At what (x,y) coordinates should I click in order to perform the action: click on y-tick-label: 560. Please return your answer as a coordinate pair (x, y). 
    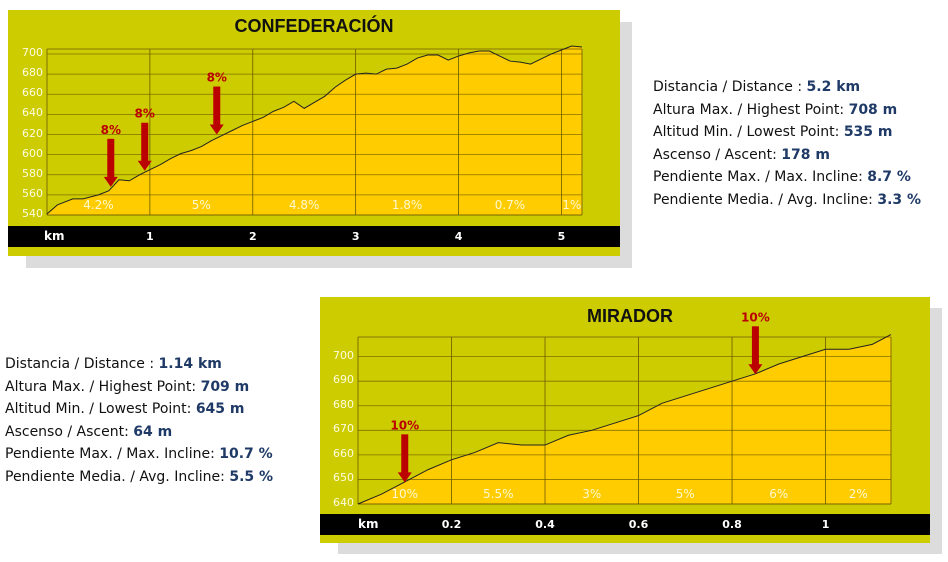
    Looking at the image, I should click on (32, 193).